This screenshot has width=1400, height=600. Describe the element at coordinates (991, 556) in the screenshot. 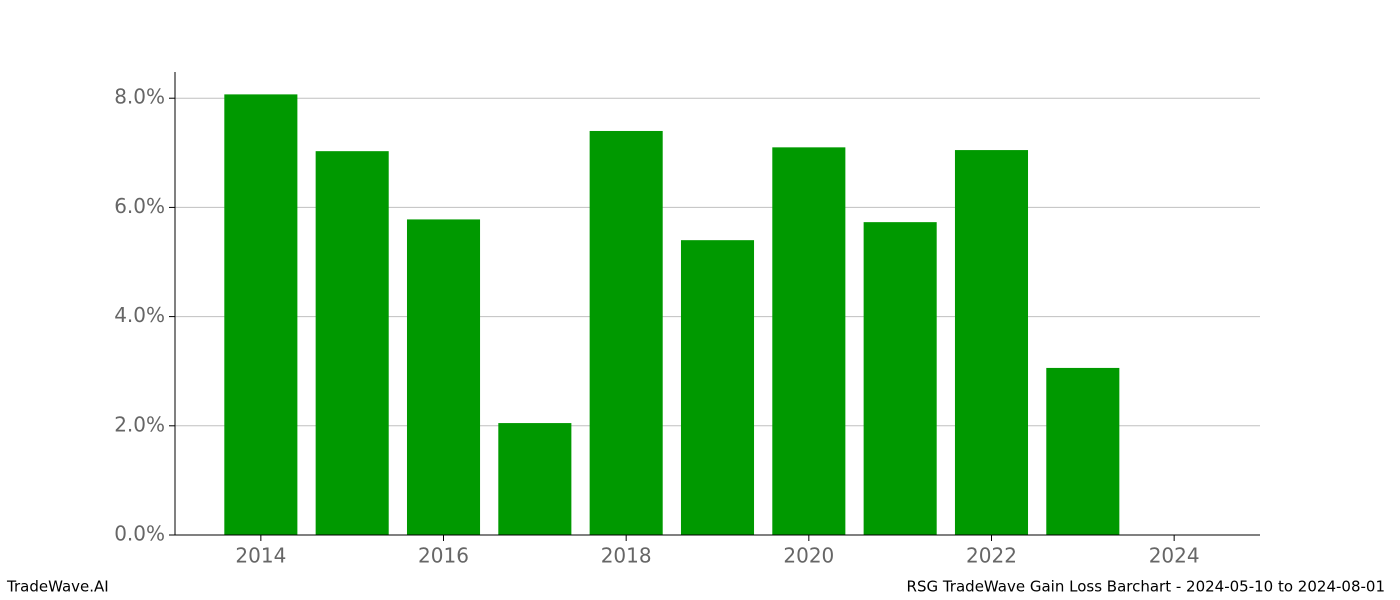

I see `x-tick-label: 2022` at that location.